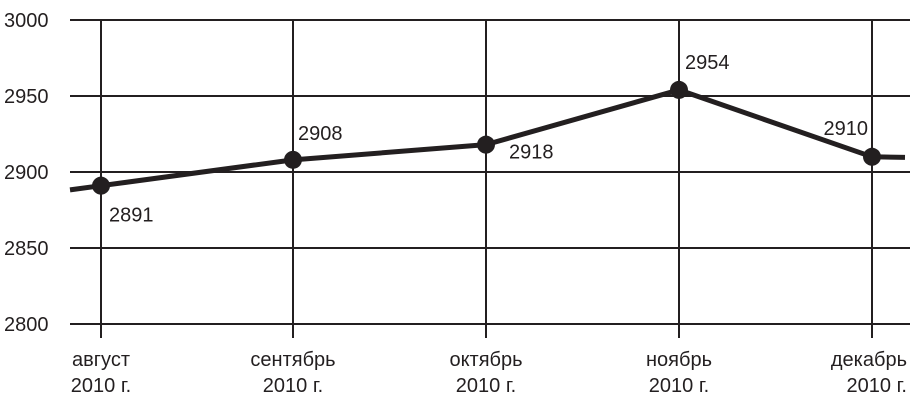 This screenshot has height=397, width=913. What do you see at coordinates (679, 360) in the screenshot?
I see `x-tick-label-month: ноябрь` at bounding box center [679, 360].